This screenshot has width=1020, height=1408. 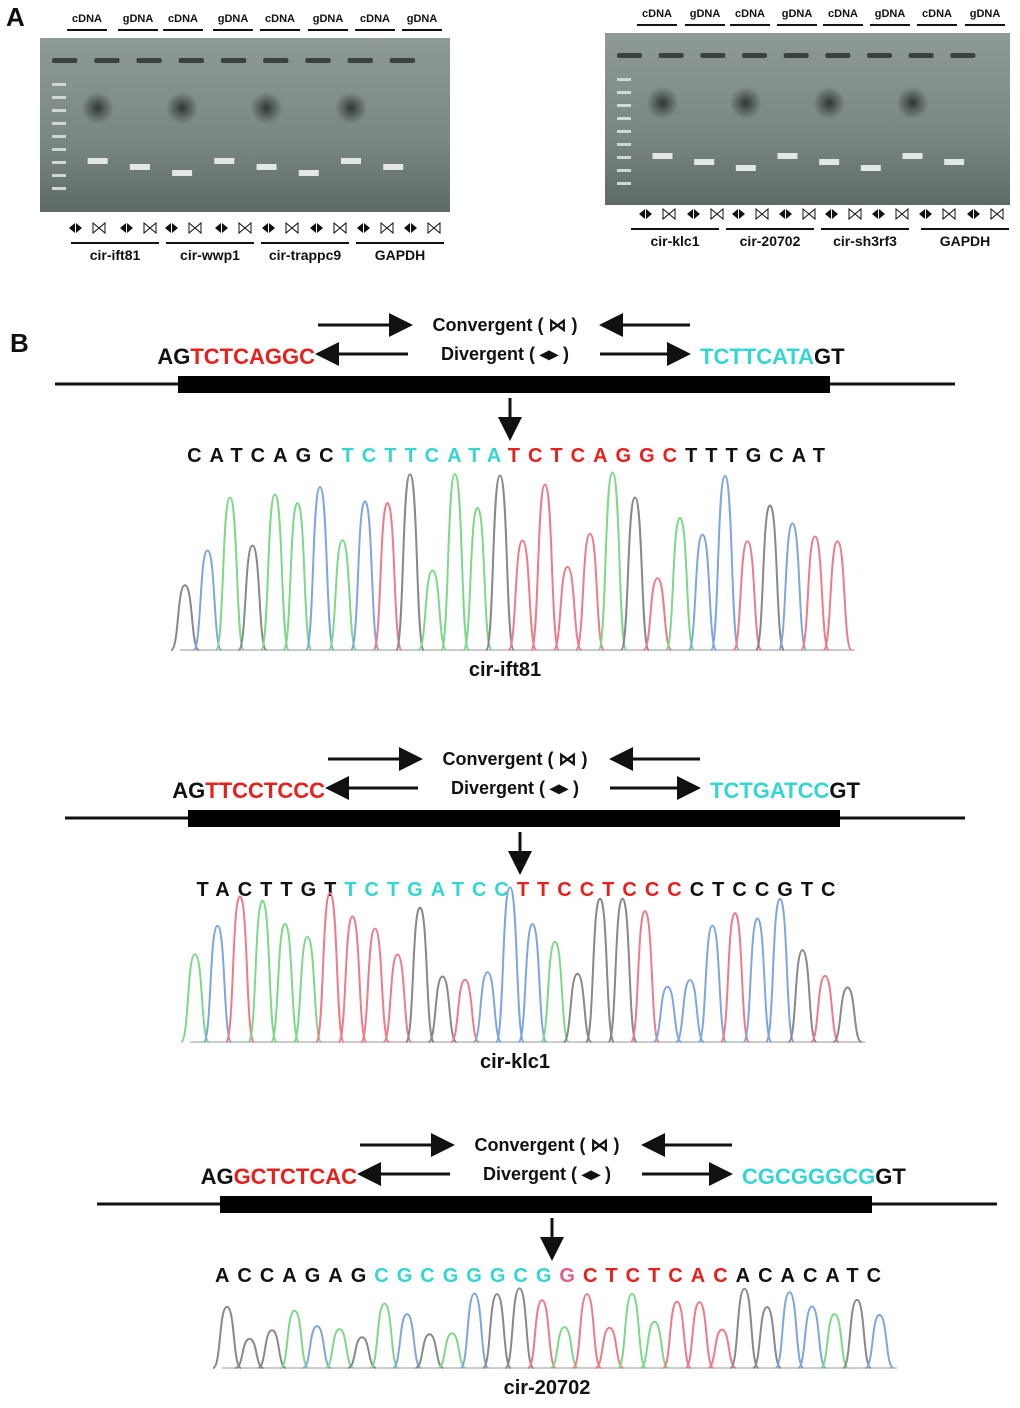 I want to click on read-segment: TTTGCAT, so click(x=759, y=456).